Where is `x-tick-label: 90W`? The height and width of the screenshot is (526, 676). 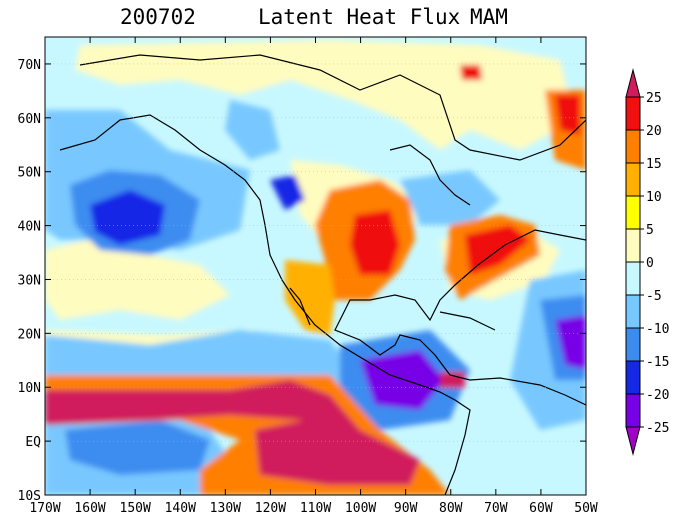
x-tick-label: 90W is located at coordinates (406, 508).